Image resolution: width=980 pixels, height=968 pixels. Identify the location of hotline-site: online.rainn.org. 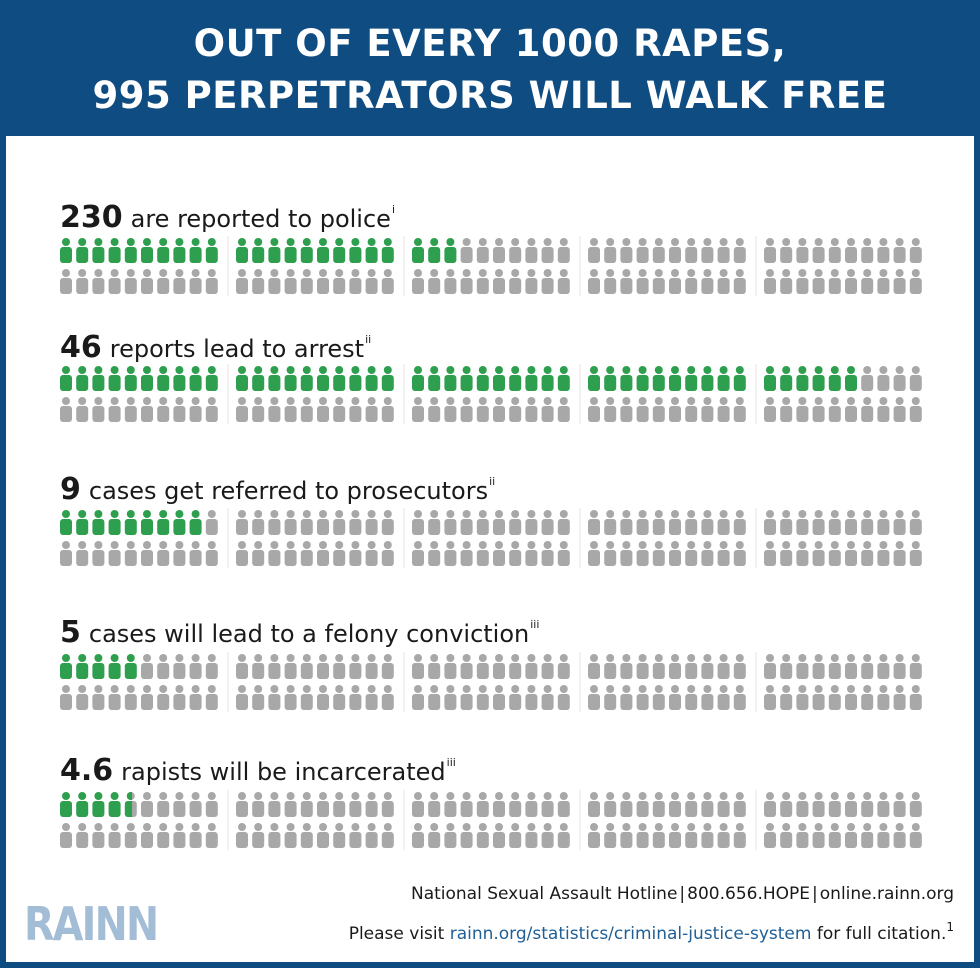
(886, 894).